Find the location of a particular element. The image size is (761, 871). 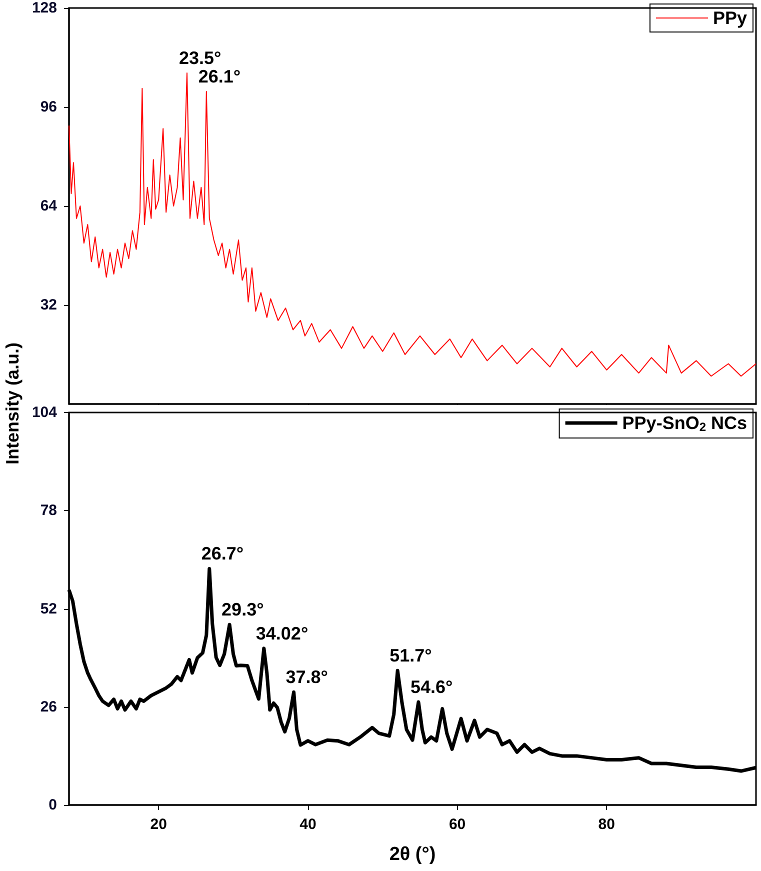

annotation: 34.02° is located at coordinates (282, 633).